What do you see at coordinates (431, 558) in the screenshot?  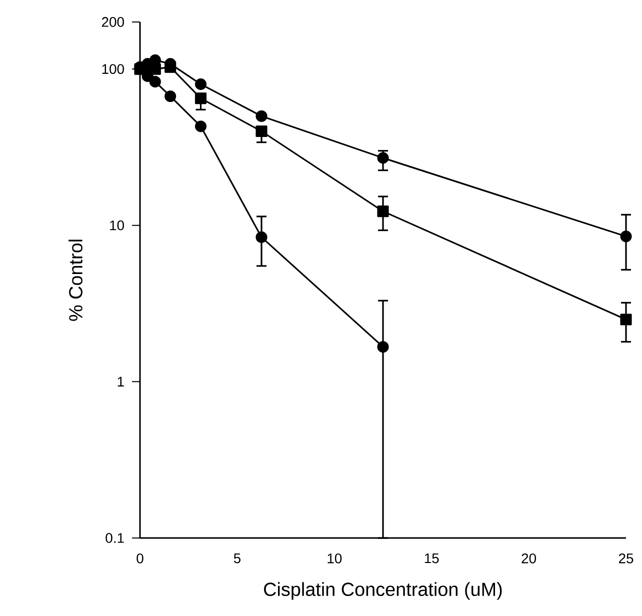 I see `x-tick-label: 15` at bounding box center [431, 558].